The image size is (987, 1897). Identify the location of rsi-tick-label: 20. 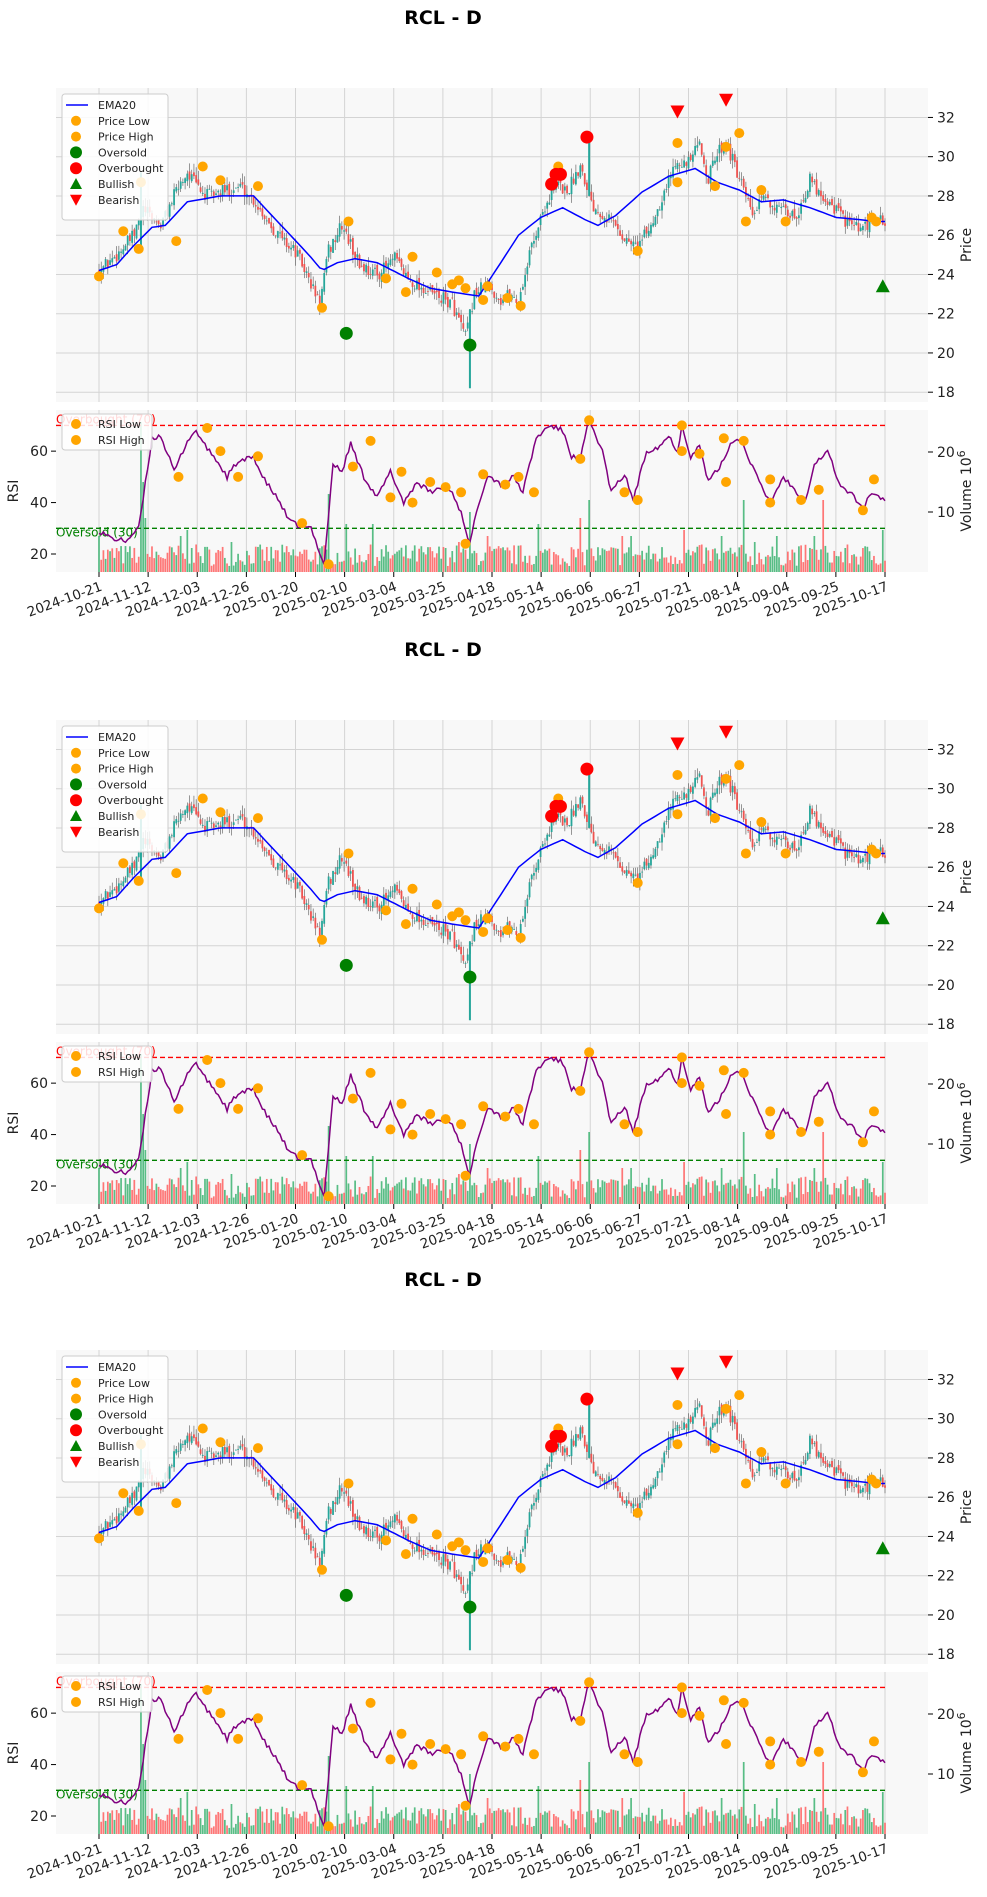
(39, 1817).